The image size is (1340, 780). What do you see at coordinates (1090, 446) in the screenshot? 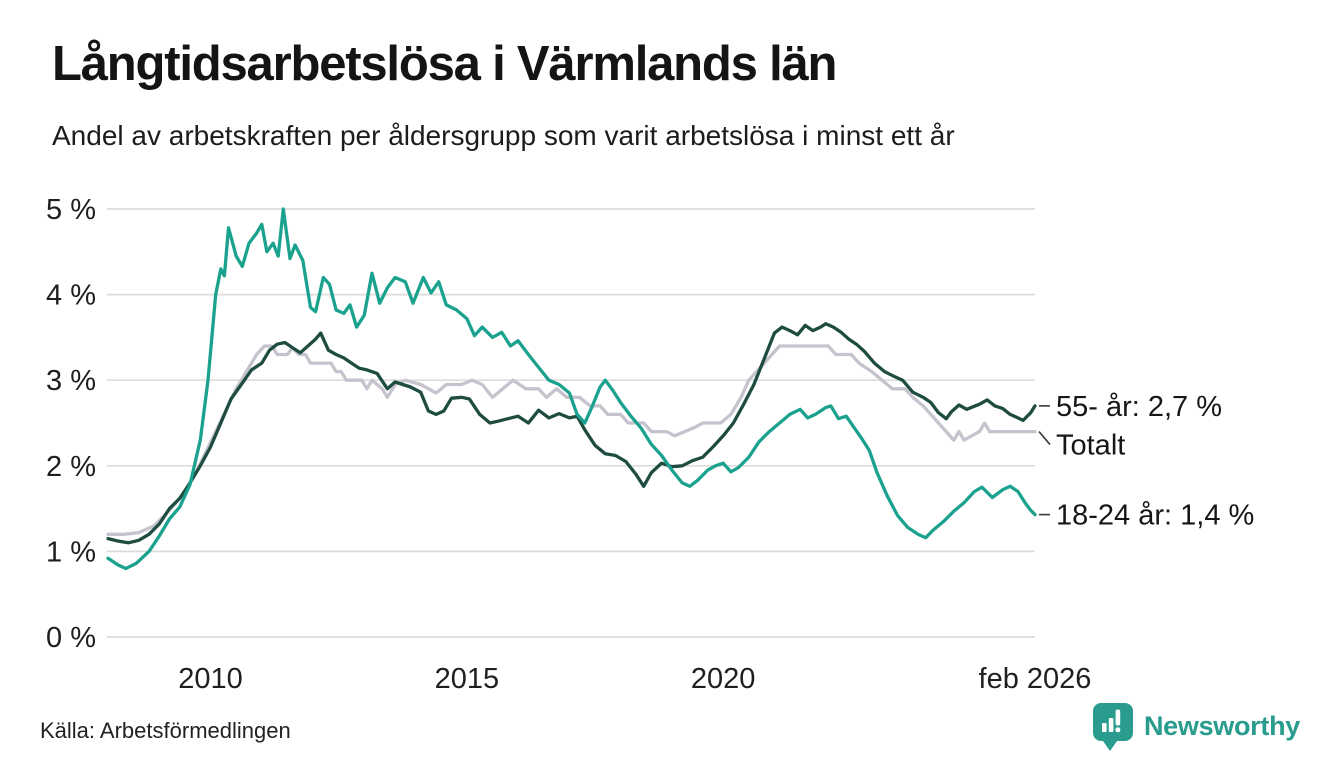
I see `series-end-label-totalt: Totalt` at bounding box center [1090, 446].